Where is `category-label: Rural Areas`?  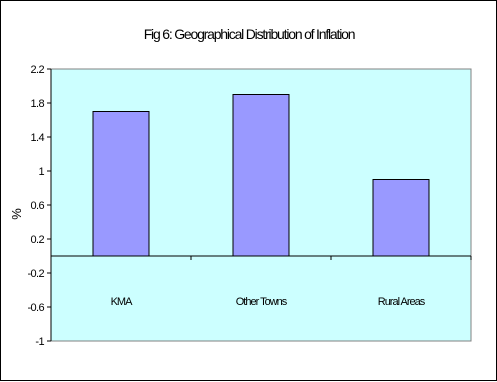
category-label: Rural Areas is located at coordinates (402, 302).